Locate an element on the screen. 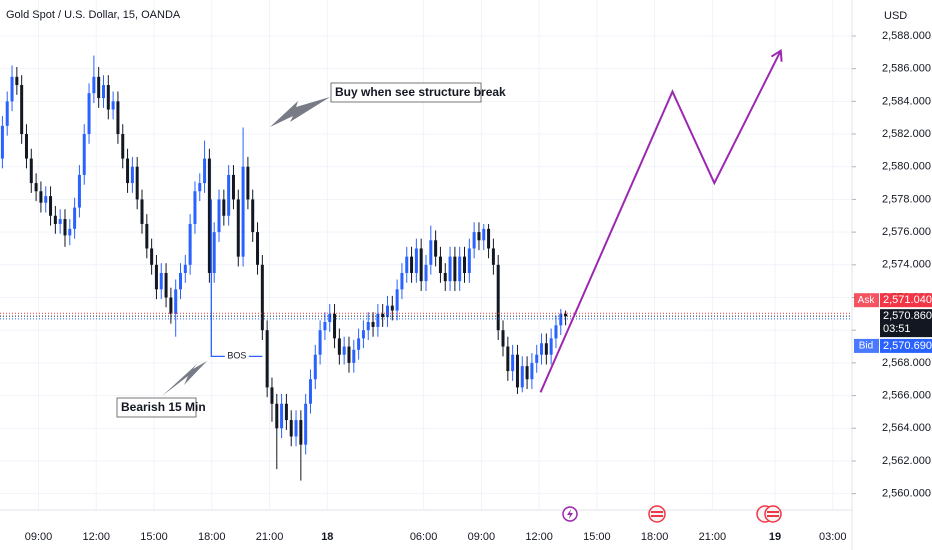 The height and width of the screenshot is (550, 932). price-tag-name: Bid is located at coordinates (866, 346).